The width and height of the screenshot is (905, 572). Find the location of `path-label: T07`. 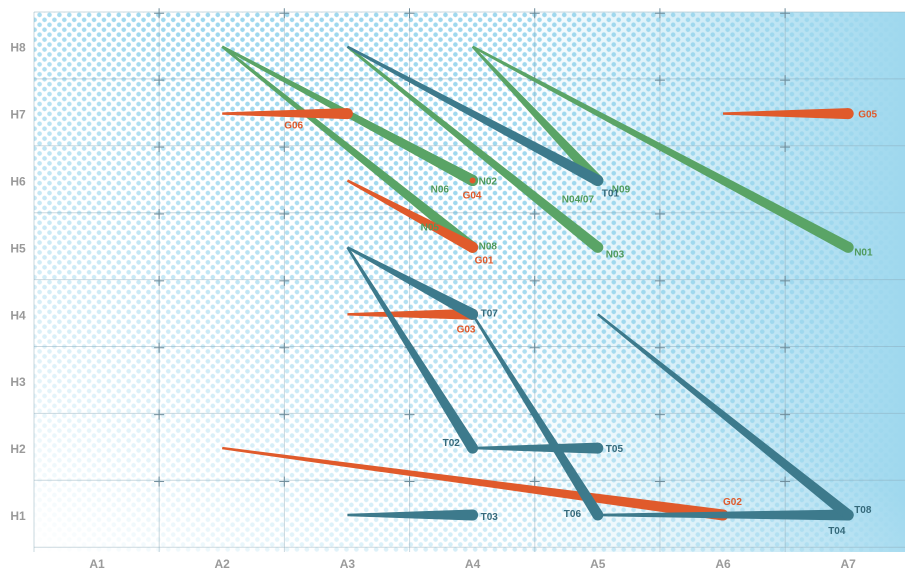

path-label: T07 is located at coordinates (490, 313).